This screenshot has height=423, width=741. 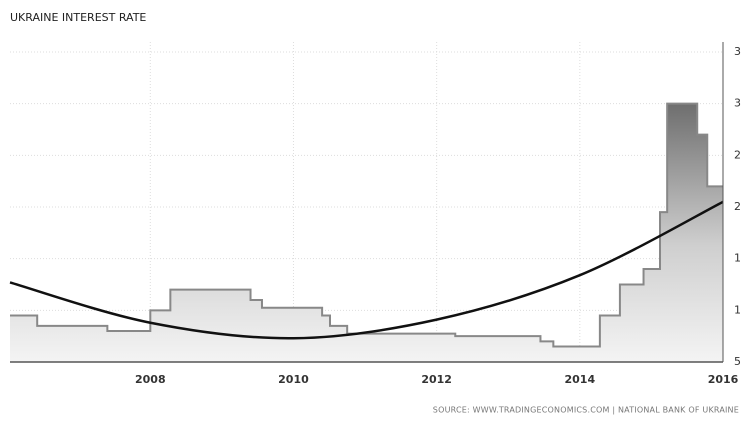 I want to click on y-tick-label: 25, so click(x=737, y=154).